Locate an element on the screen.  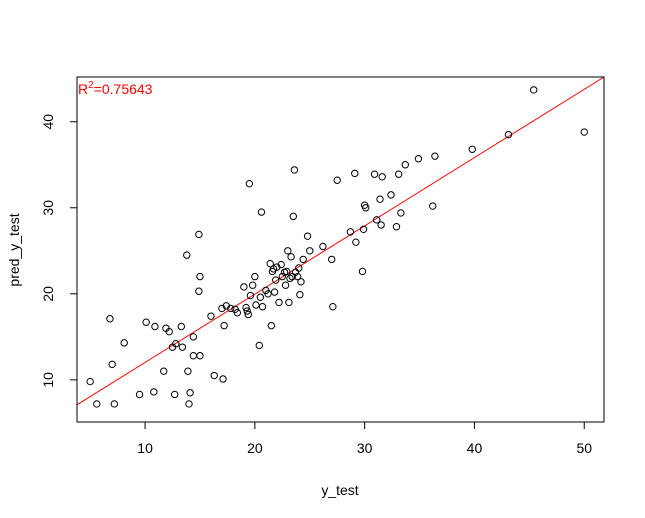
x-axis-label: y_test is located at coordinates (339, 490).